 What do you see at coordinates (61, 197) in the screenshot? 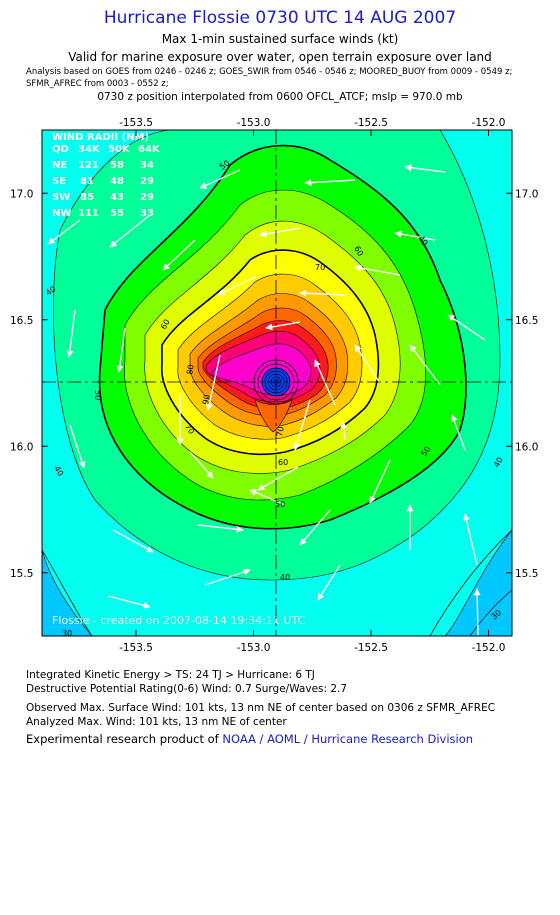
I see `svg-text: SW` at bounding box center [61, 197].